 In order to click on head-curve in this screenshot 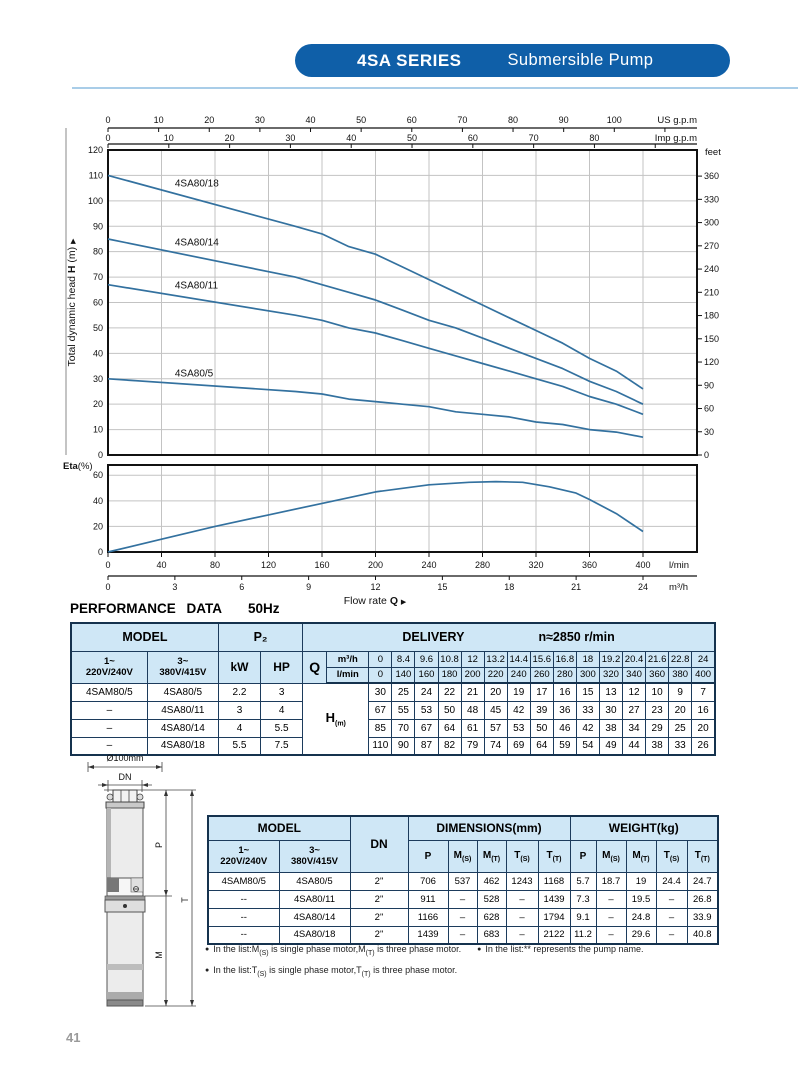, I will do `click(375, 349)`.